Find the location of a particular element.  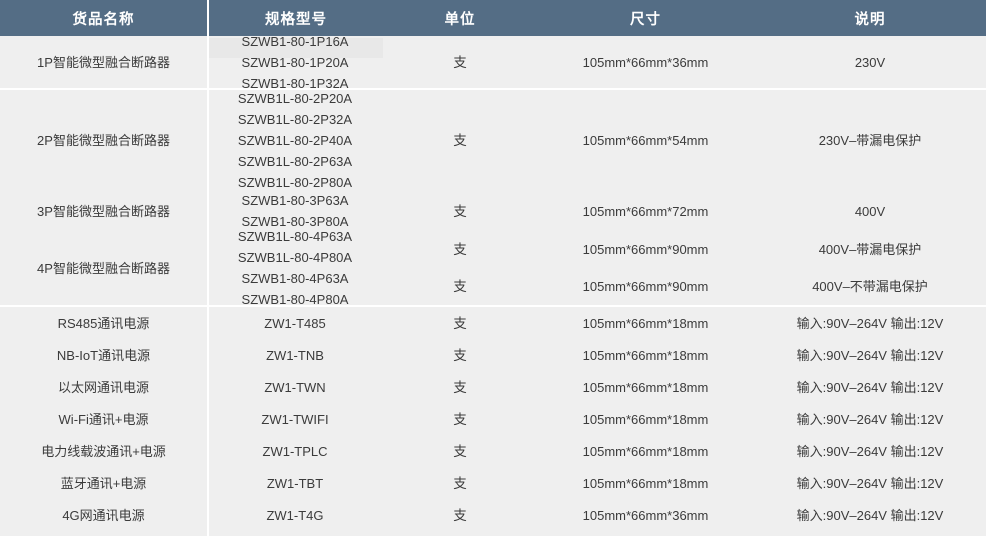

table-header-row: 货品名称 规格型号 单位 尺寸 说明 is located at coordinates (493, 18).